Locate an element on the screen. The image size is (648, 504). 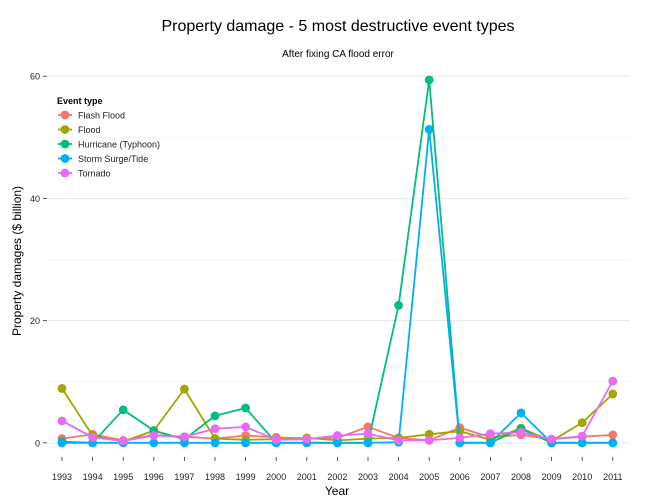
y-tick-label: 0 is located at coordinates (37, 443).